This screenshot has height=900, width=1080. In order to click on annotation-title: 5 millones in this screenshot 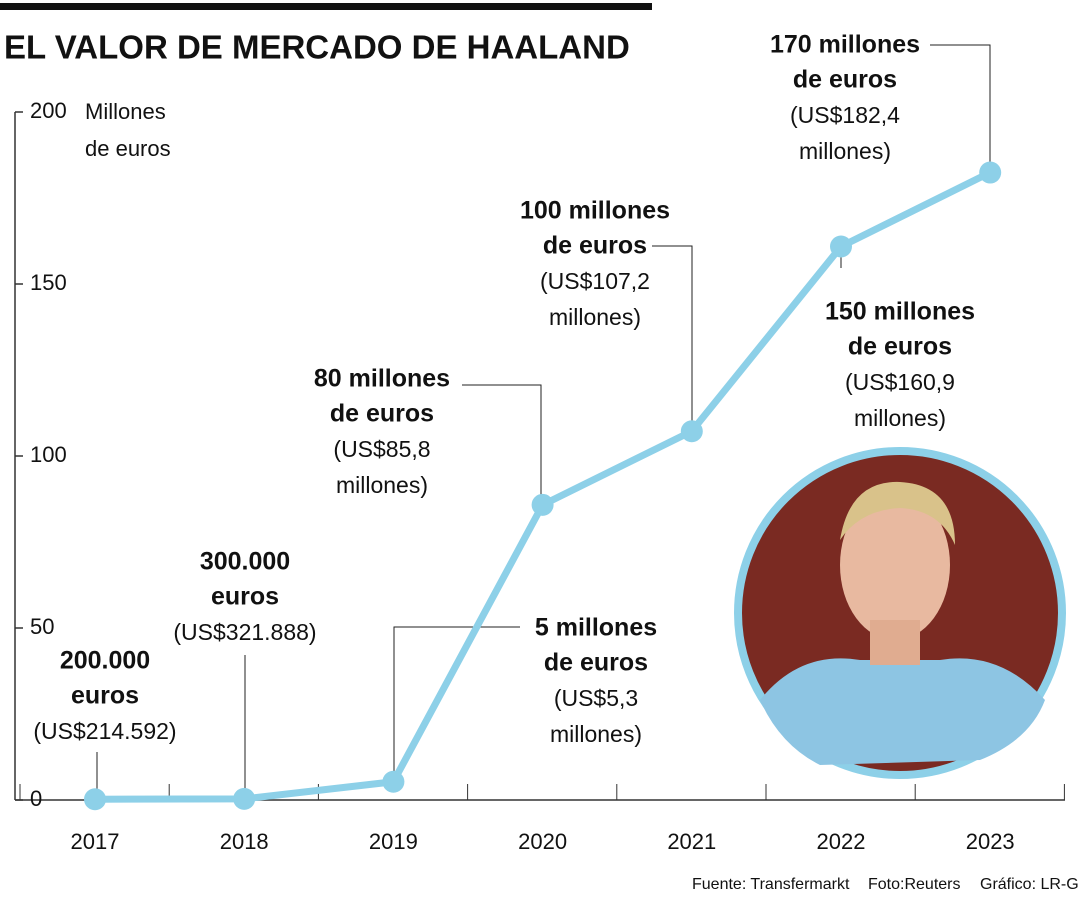, I will do `click(596, 628)`.